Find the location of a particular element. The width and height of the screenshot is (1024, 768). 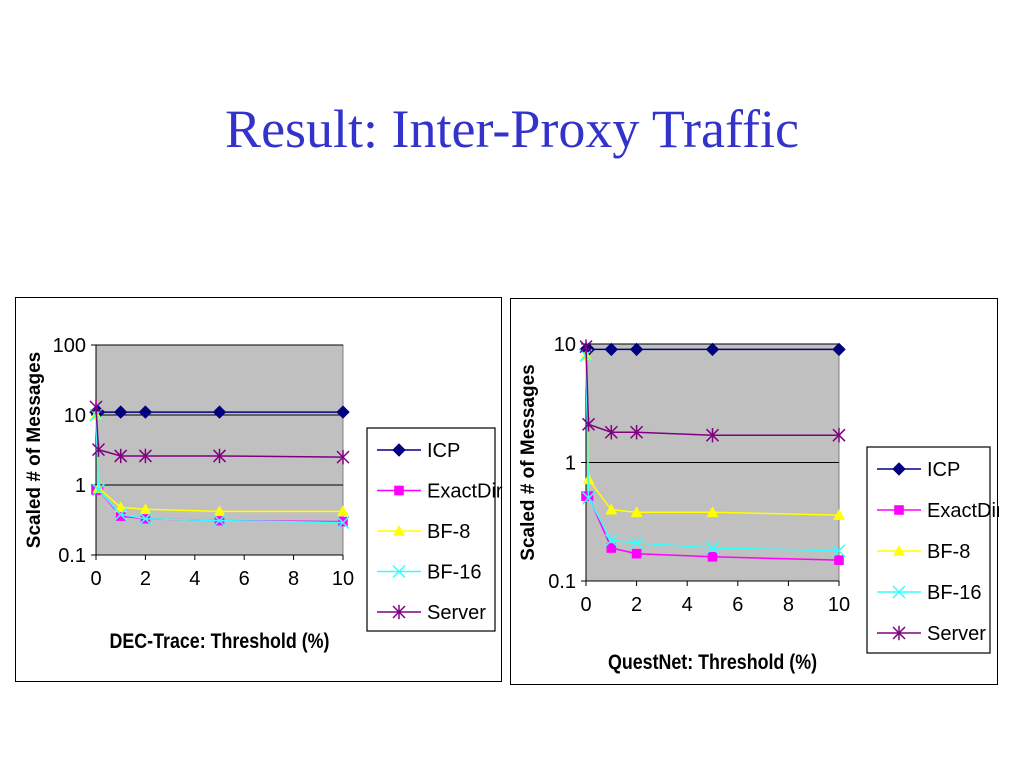

series-line-server is located at coordinates (712, 391).